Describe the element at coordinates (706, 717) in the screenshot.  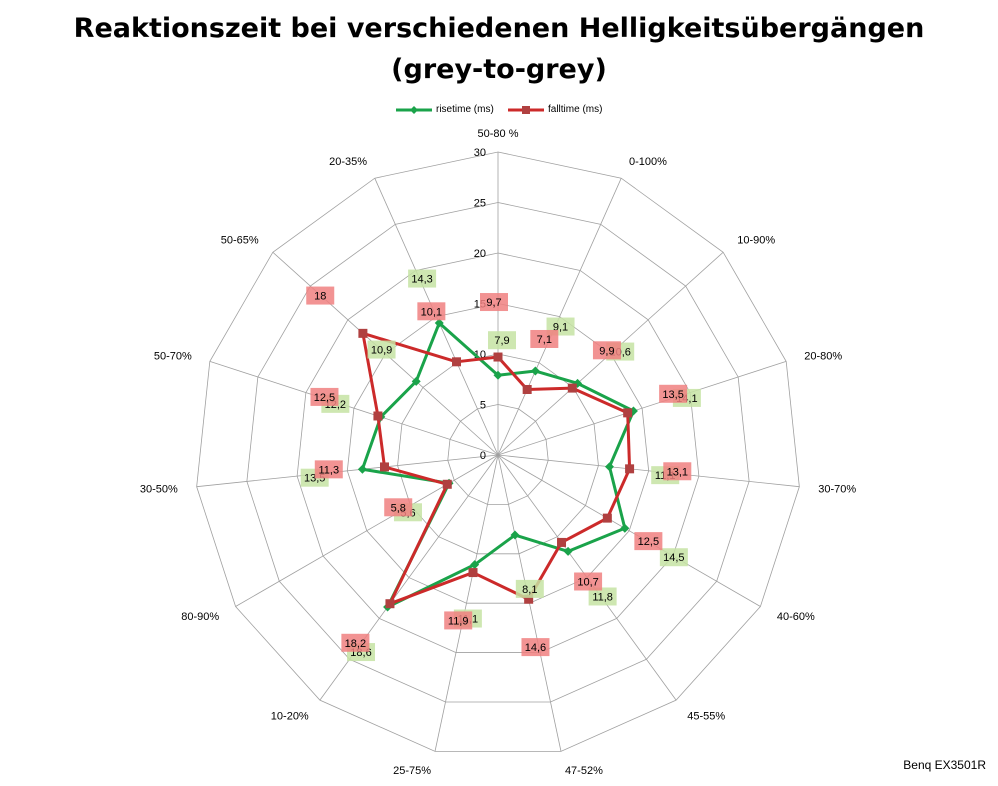
I see `category-label: 45-55%` at that location.